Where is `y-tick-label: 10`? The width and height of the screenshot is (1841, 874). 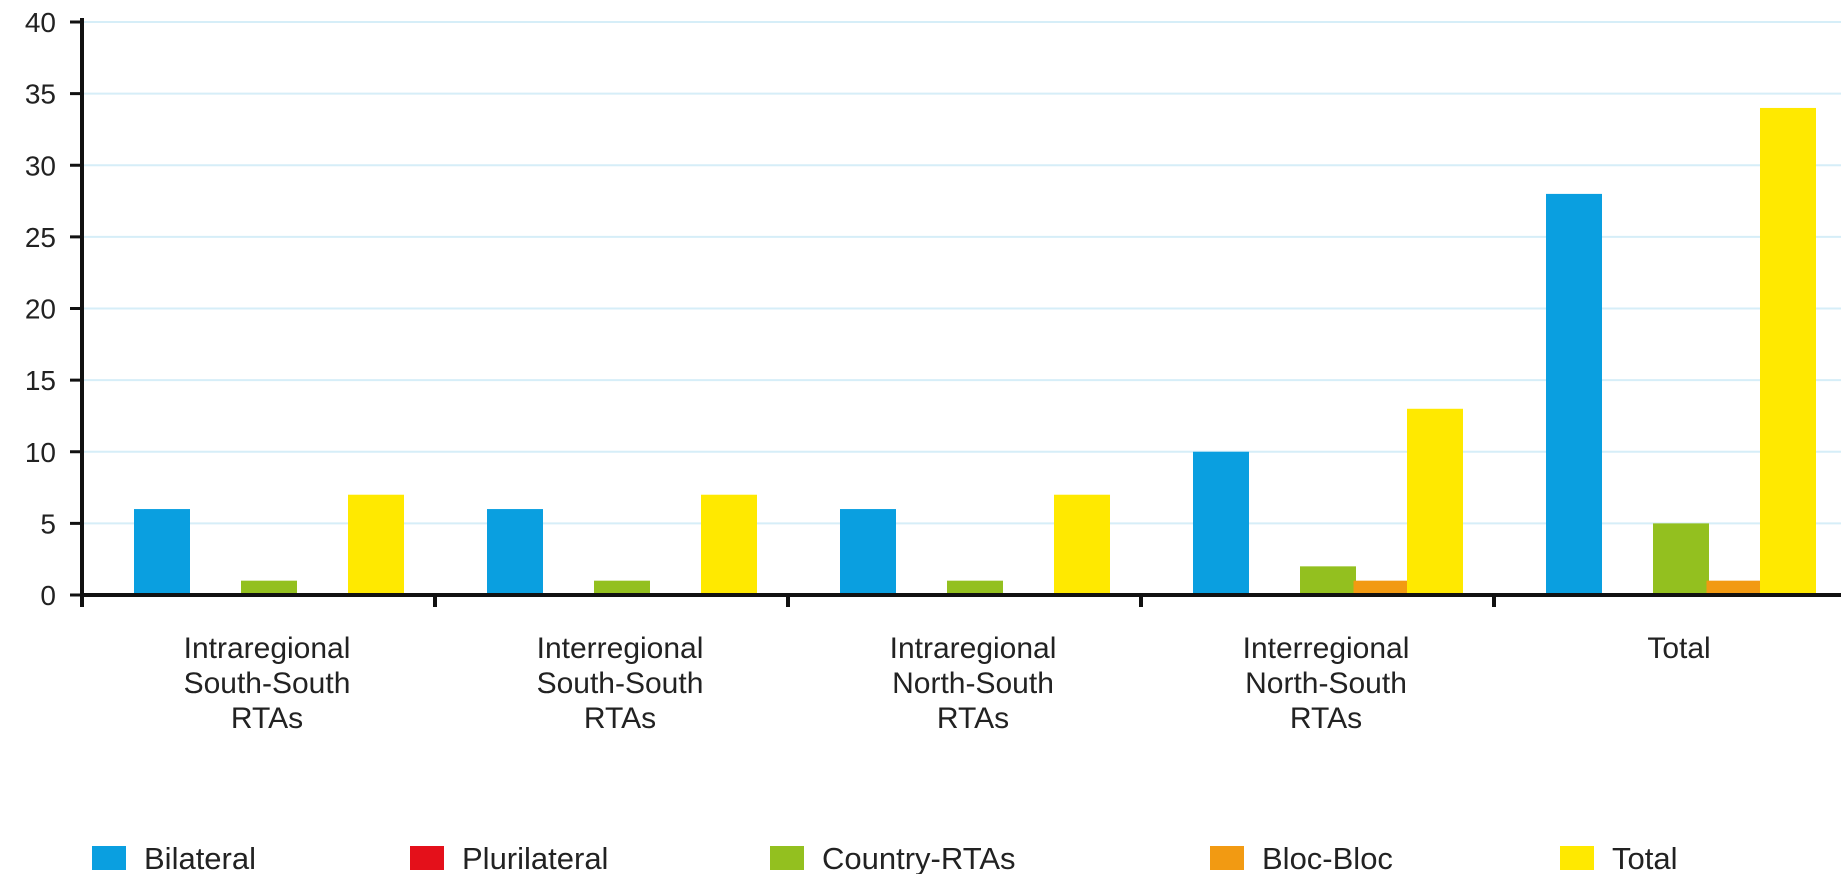
y-tick-label: 10 is located at coordinates (40, 452).